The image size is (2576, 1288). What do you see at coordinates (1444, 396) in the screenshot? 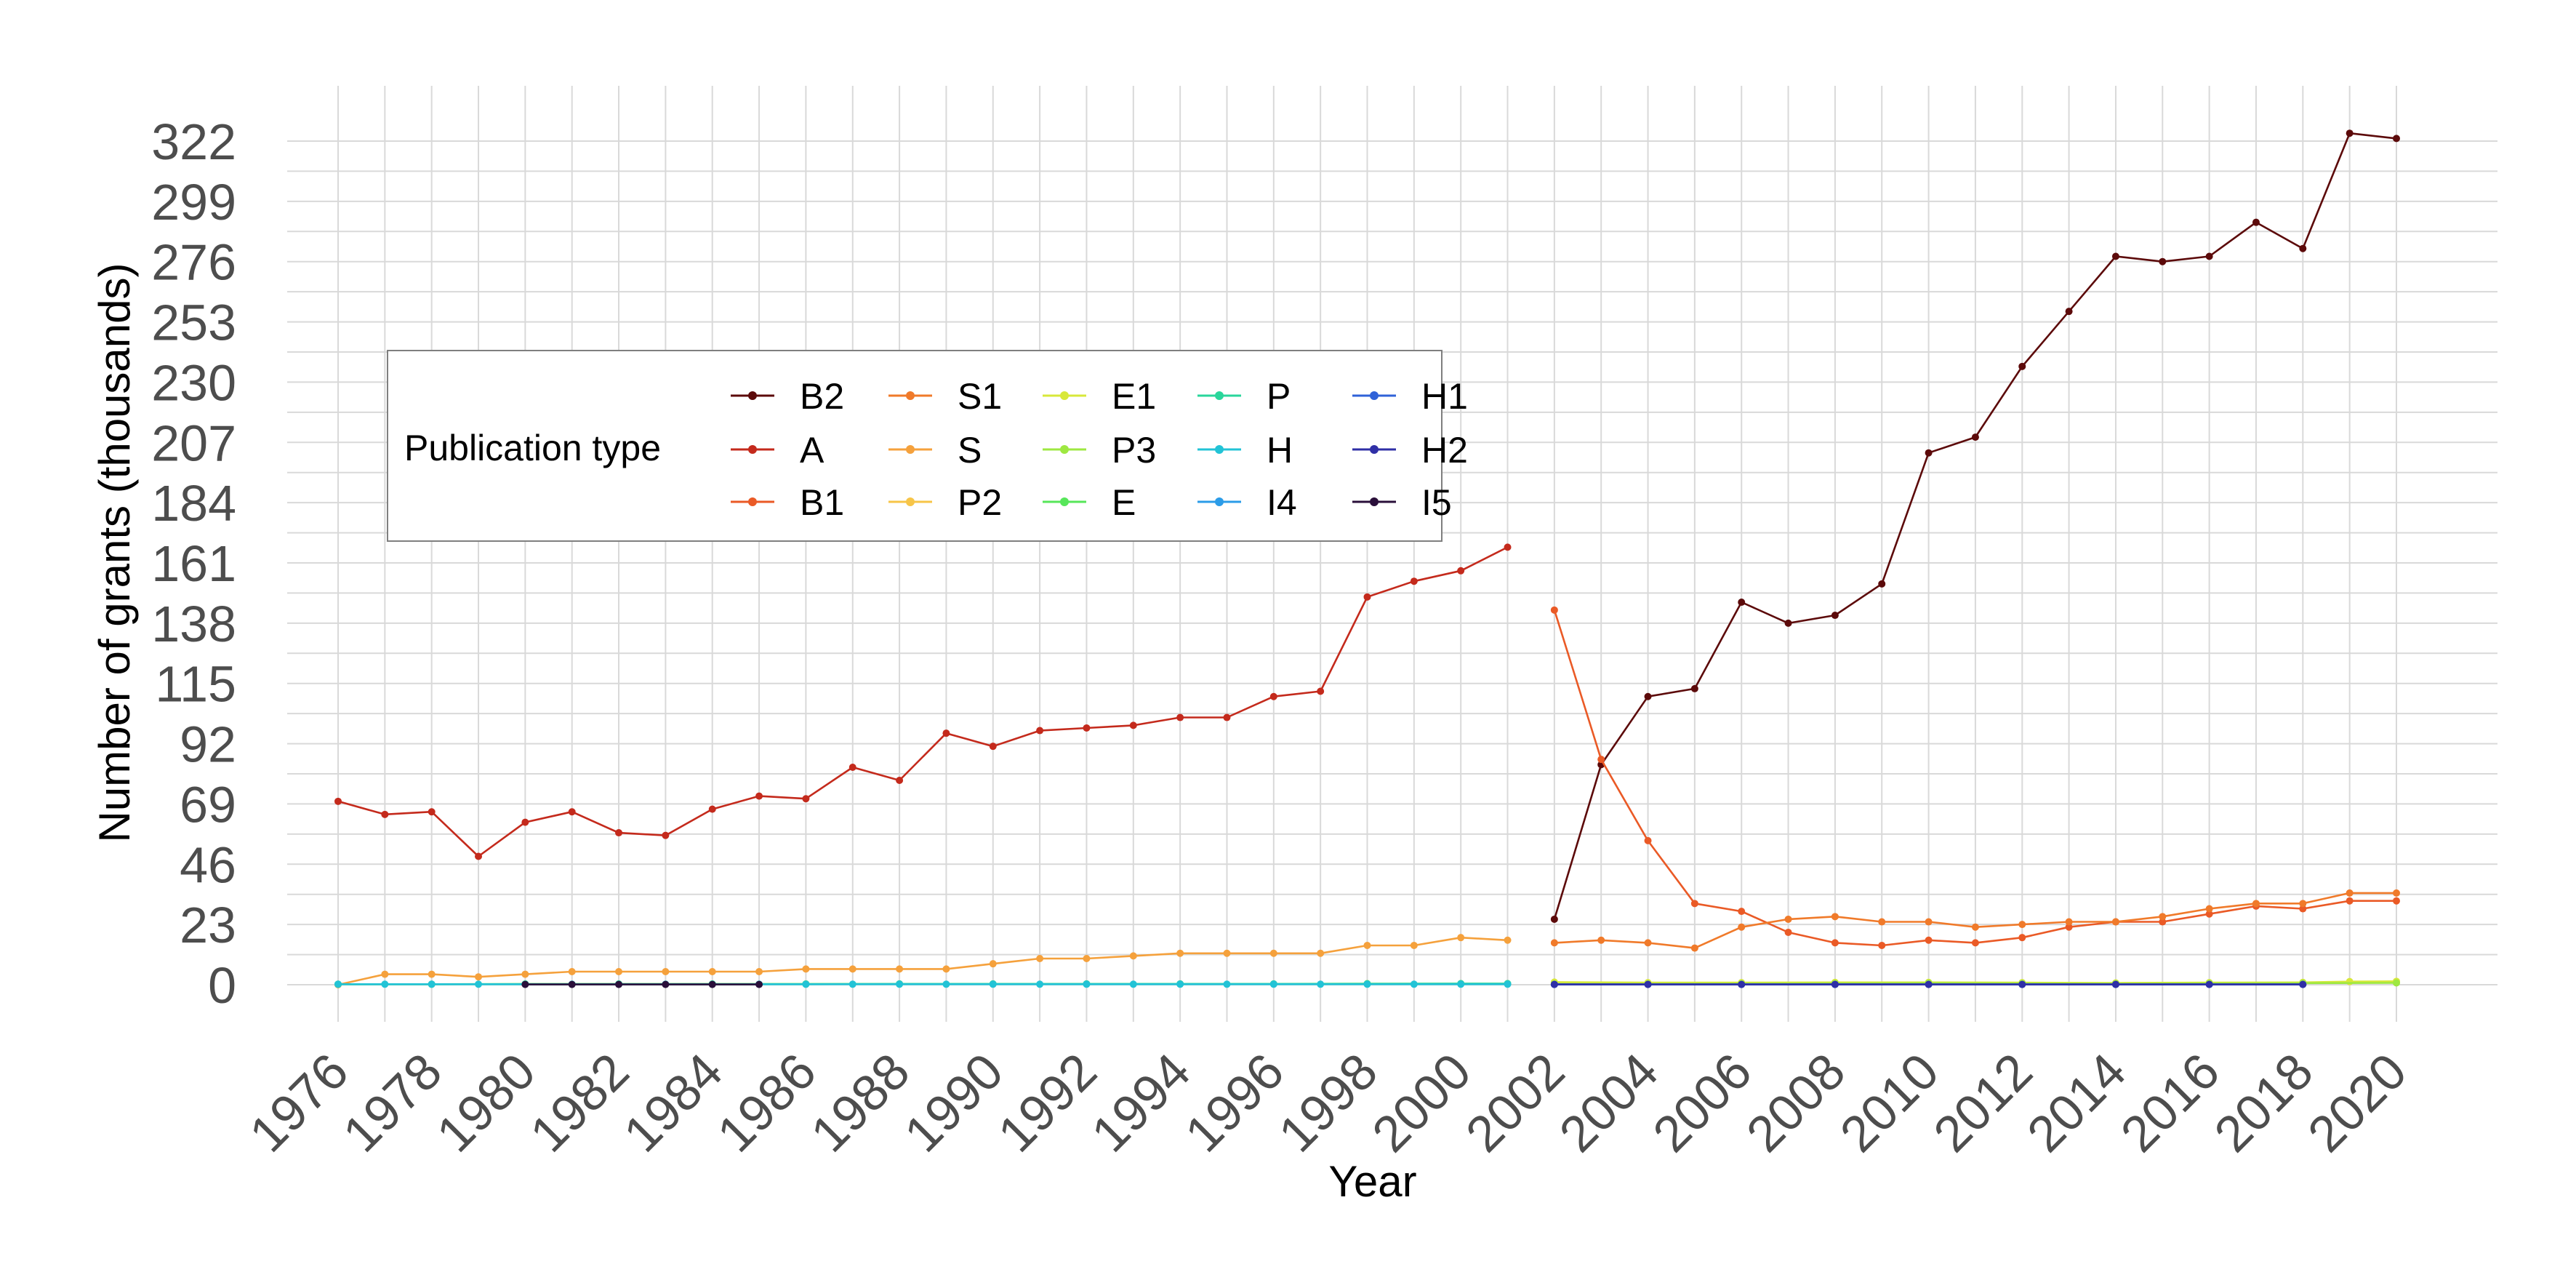
I see `legend-label: H1` at bounding box center [1444, 396].